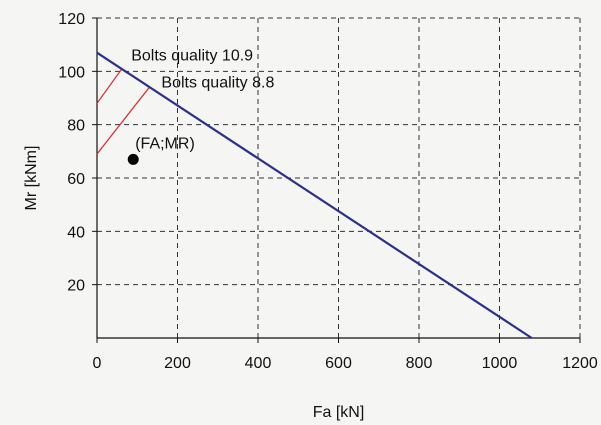  What do you see at coordinates (580, 363) in the screenshot?
I see `x-tick-label: 1200` at bounding box center [580, 363].